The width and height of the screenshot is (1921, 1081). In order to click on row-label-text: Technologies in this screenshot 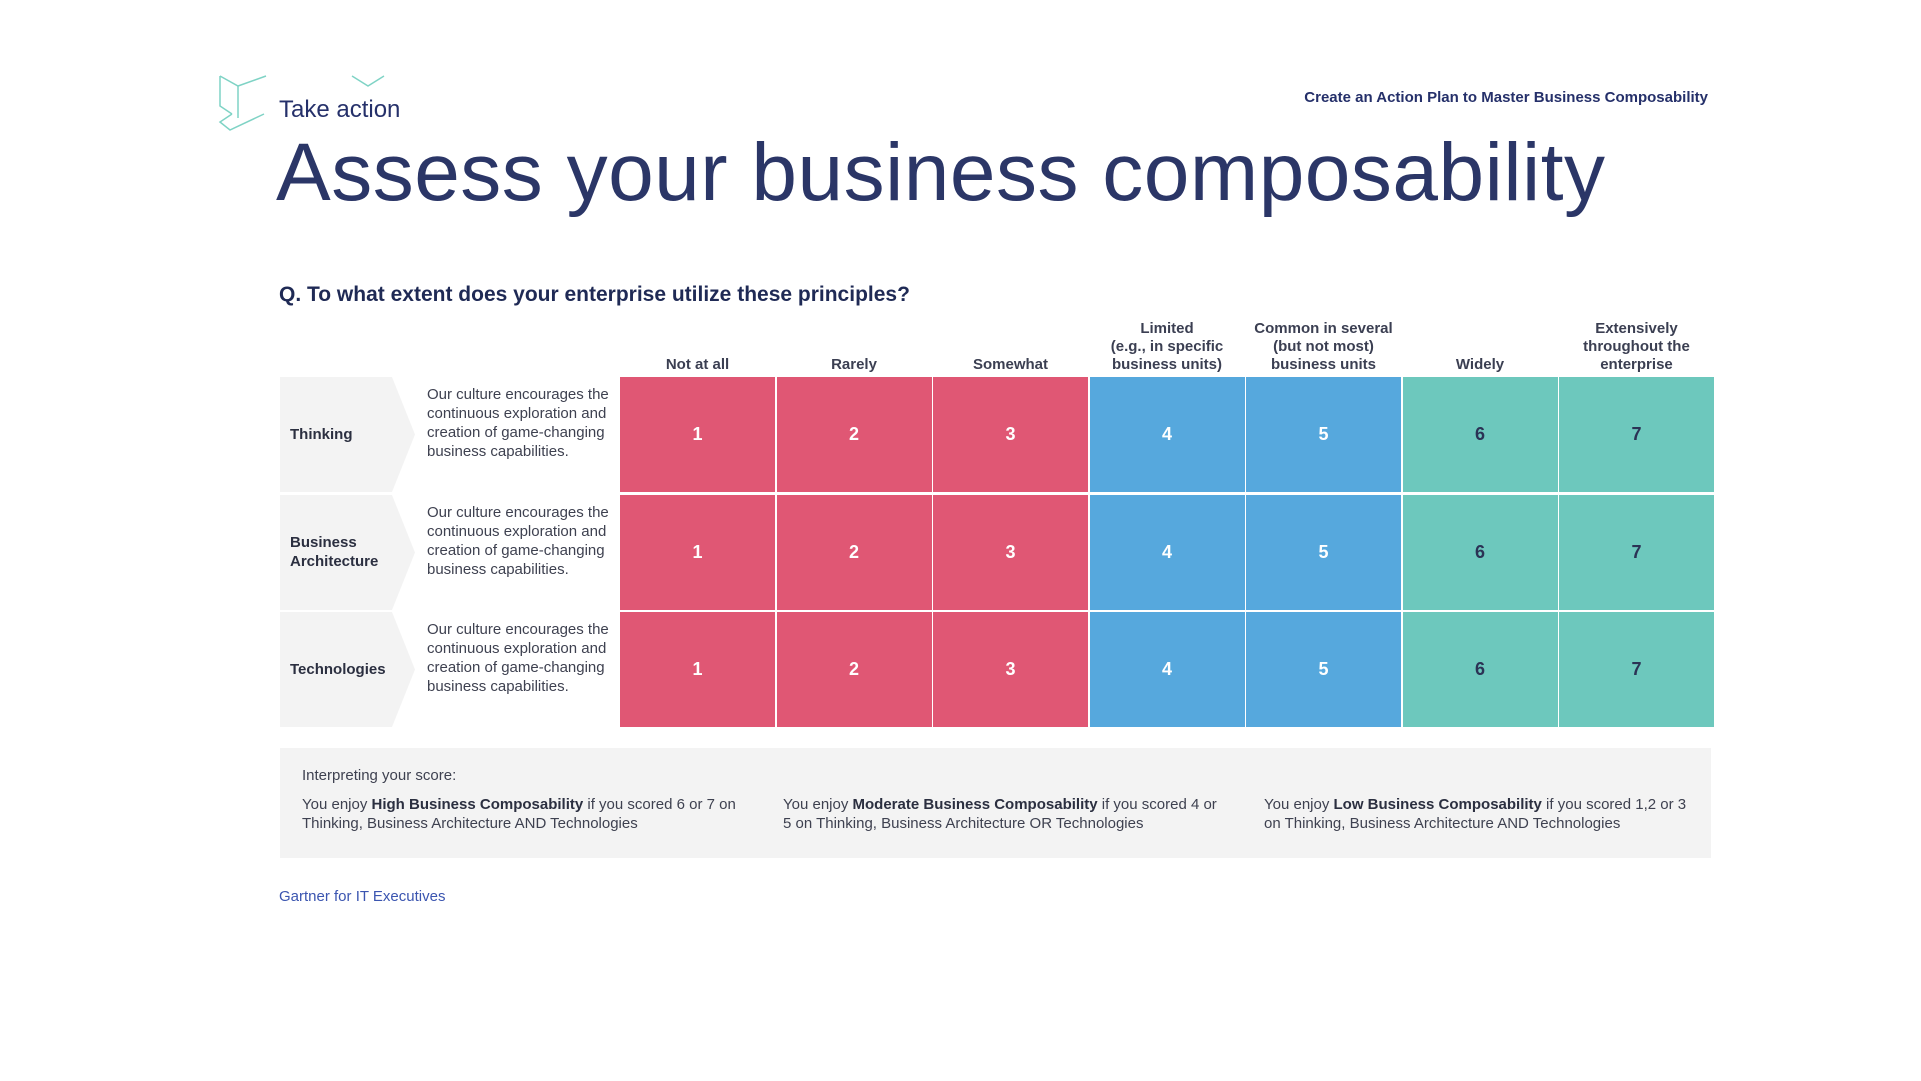, I will do `click(338, 669)`.